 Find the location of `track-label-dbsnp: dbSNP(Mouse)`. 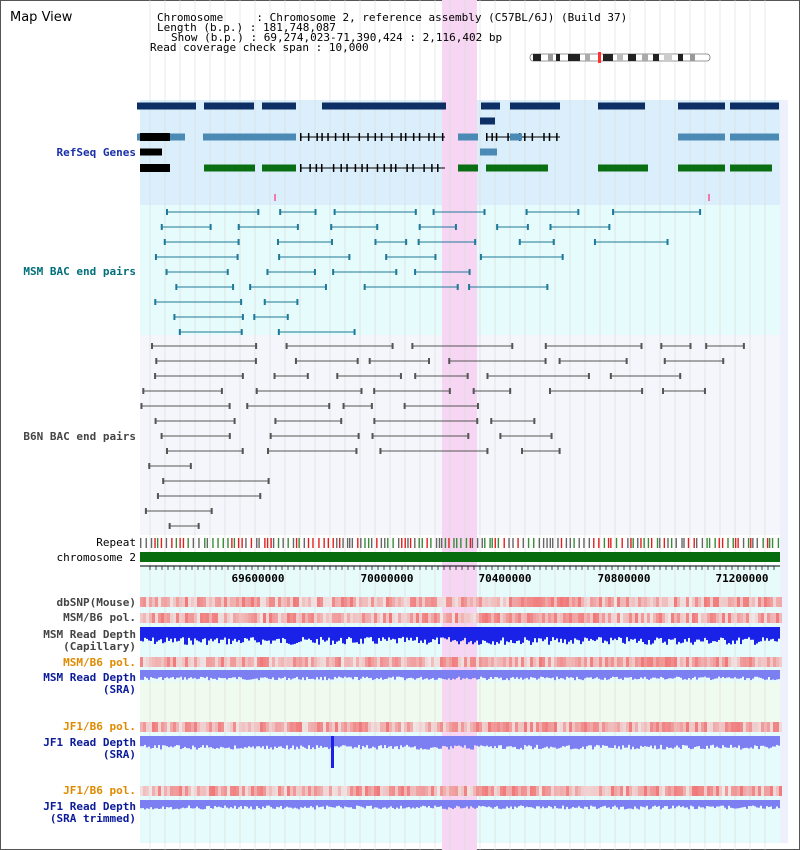

track-label-dbsnp: dbSNP(Mouse) is located at coordinates (96, 602).